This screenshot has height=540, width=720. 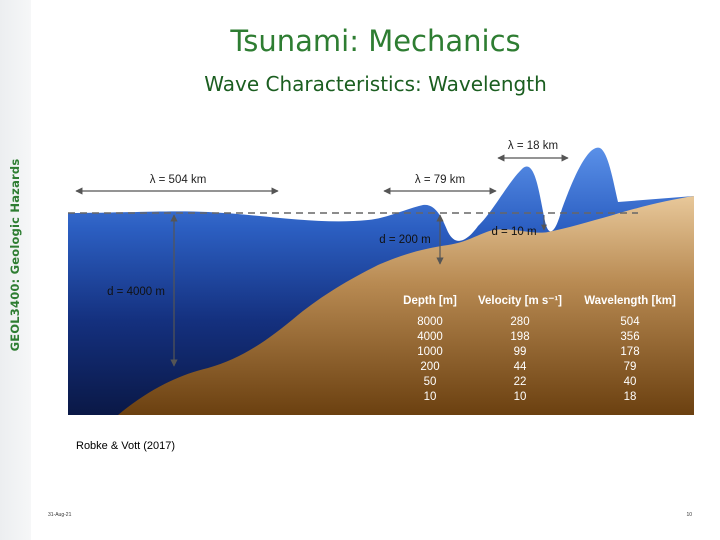 What do you see at coordinates (689, 515) in the screenshot?
I see `page-number: 10` at bounding box center [689, 515].